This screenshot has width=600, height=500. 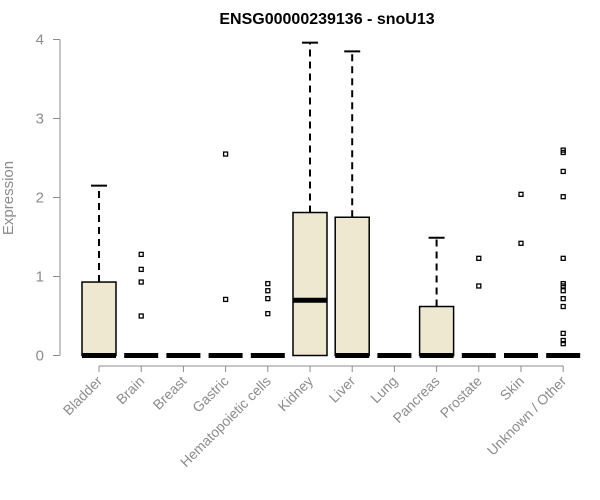 What do you see at coordinates (461, 397) in the screenshot?
I see `x-tick-label: Prostate` at bounding box center [461, 397].